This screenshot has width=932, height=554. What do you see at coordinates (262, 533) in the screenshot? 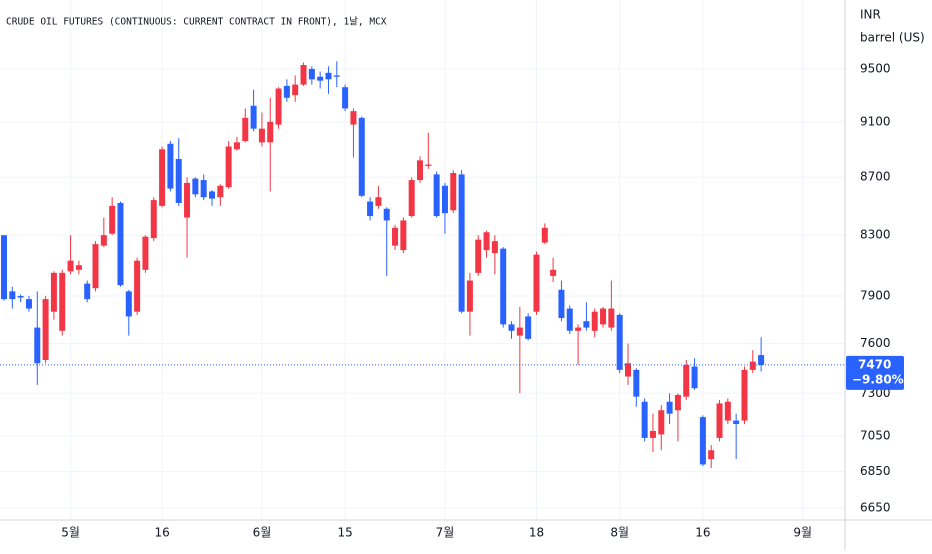
I see `x-tick-label: 6월` at bounding box center [262, 533].